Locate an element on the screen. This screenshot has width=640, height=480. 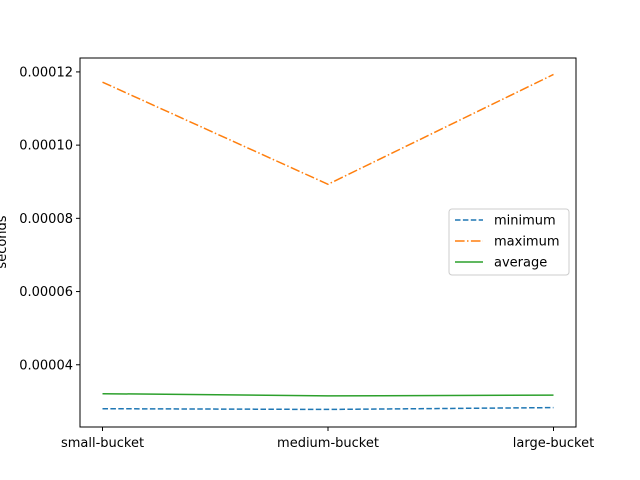
y-tick-label: 0.00006 is located at coordinates (46, 292).